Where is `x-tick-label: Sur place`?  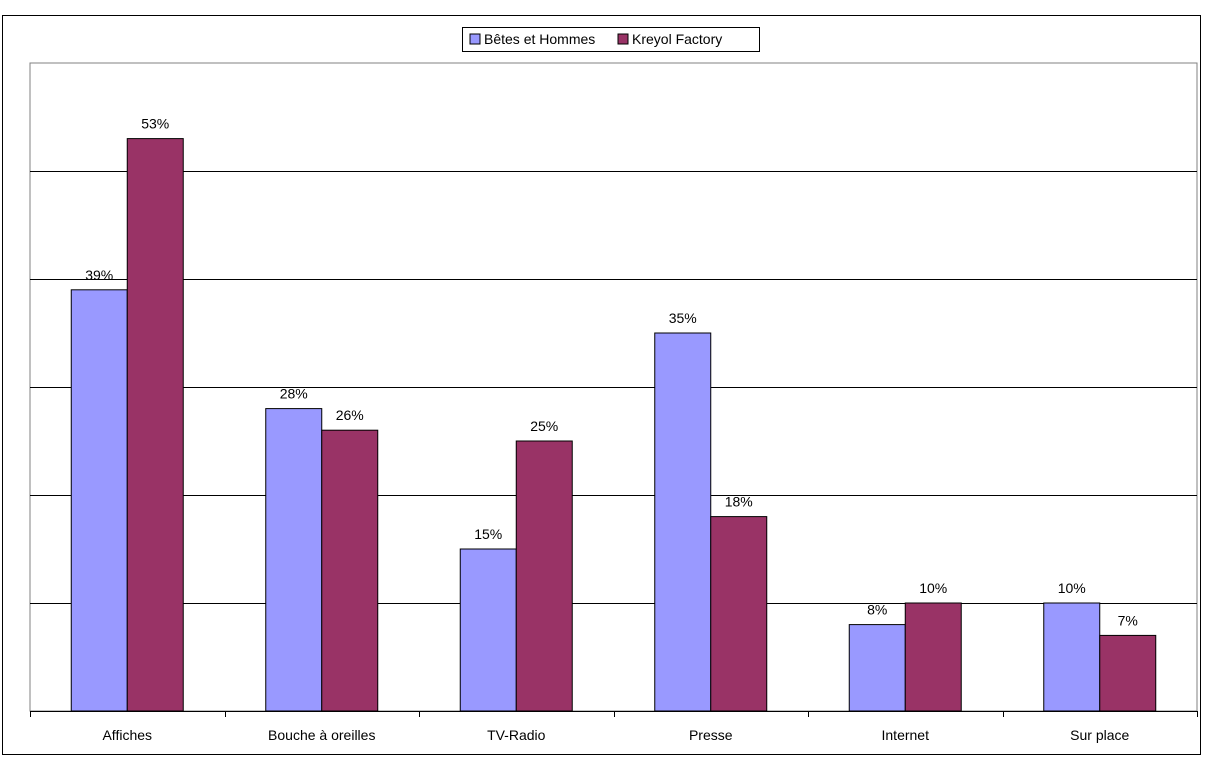
x-tick-label: Sur place is located at coordinates (1099, 735).